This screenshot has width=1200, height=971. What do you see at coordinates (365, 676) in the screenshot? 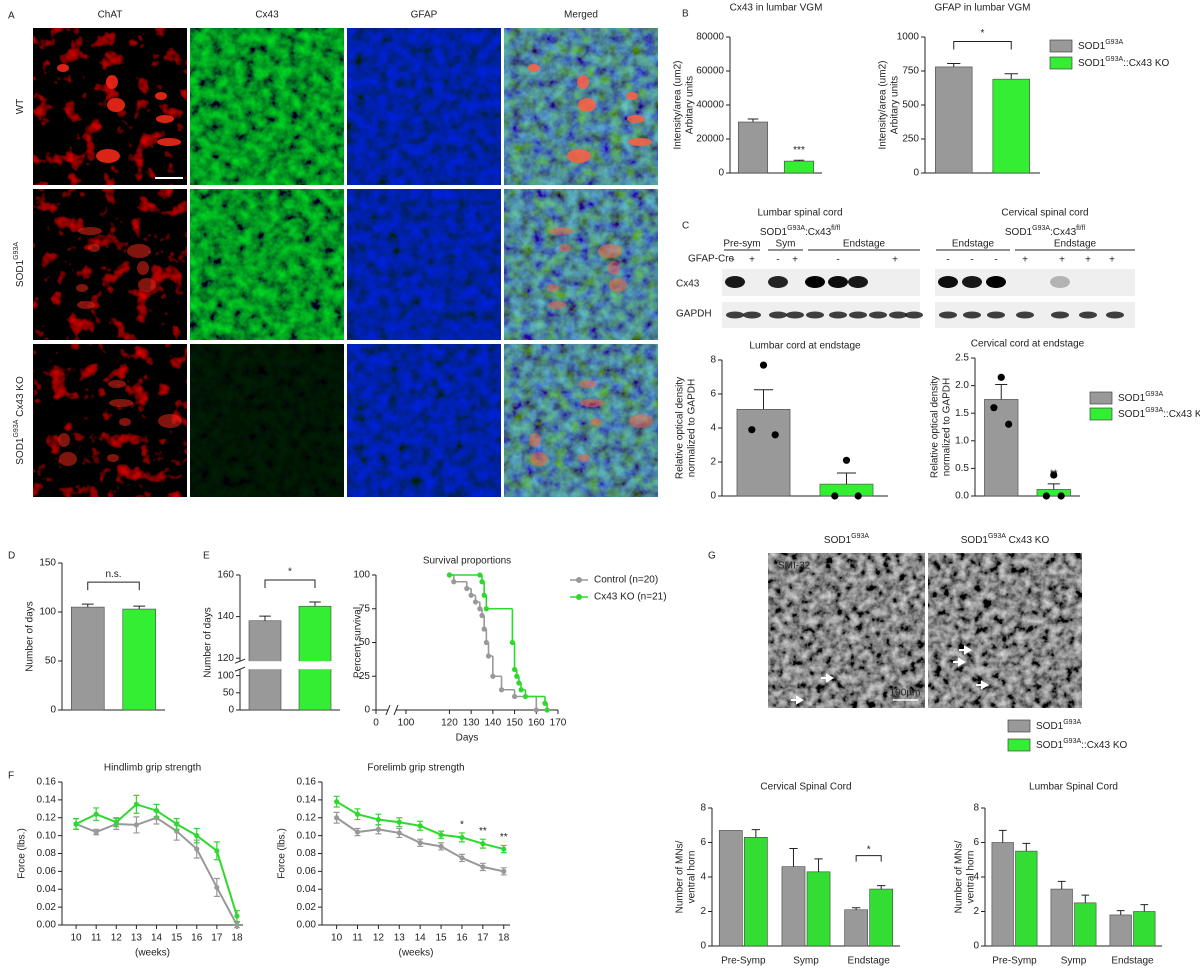
I see `y-tick-label: 25` at bounding box center [365, 676].